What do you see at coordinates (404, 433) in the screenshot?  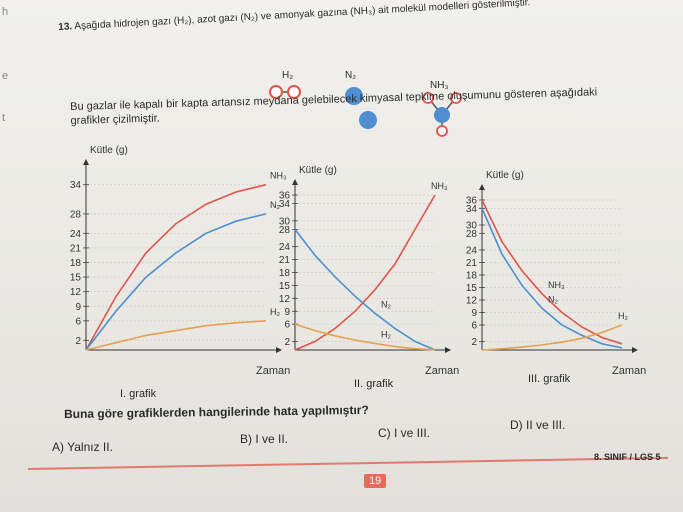 I see `option-c: C) I ve III.` at bounding box center [404, 433].